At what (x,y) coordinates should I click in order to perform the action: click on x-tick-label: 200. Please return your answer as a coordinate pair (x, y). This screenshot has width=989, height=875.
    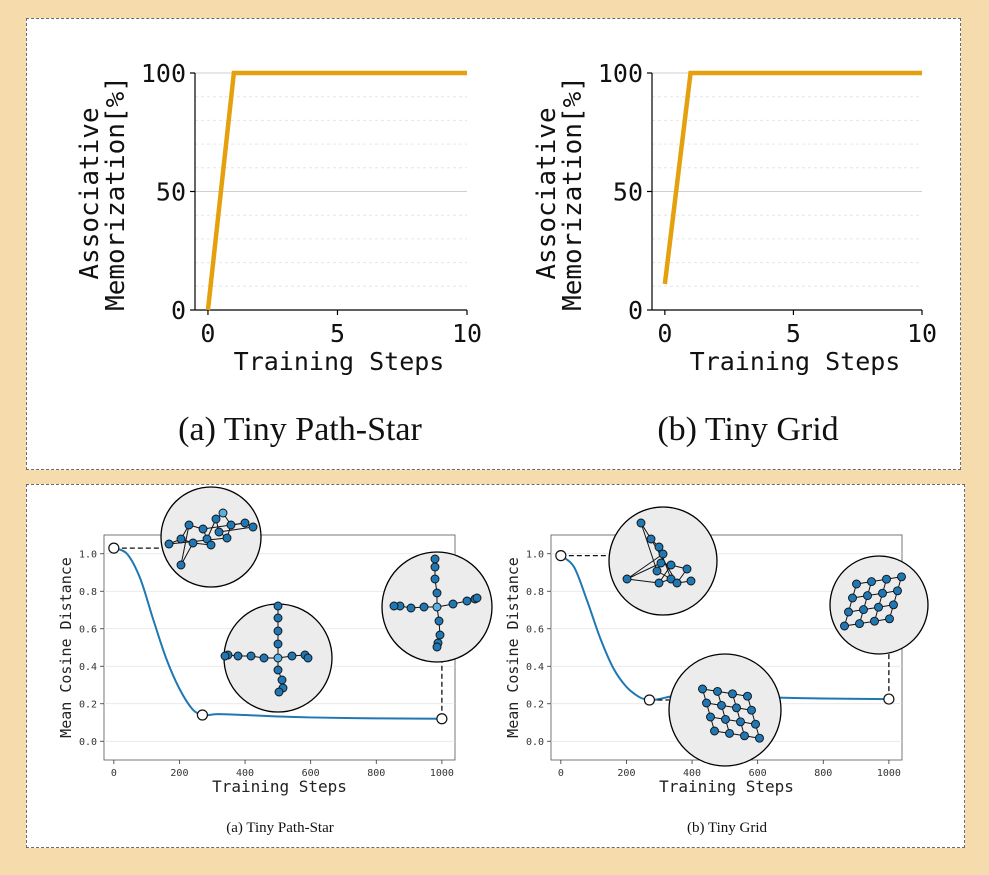
    Looking at the image, I should click on (626, 773).